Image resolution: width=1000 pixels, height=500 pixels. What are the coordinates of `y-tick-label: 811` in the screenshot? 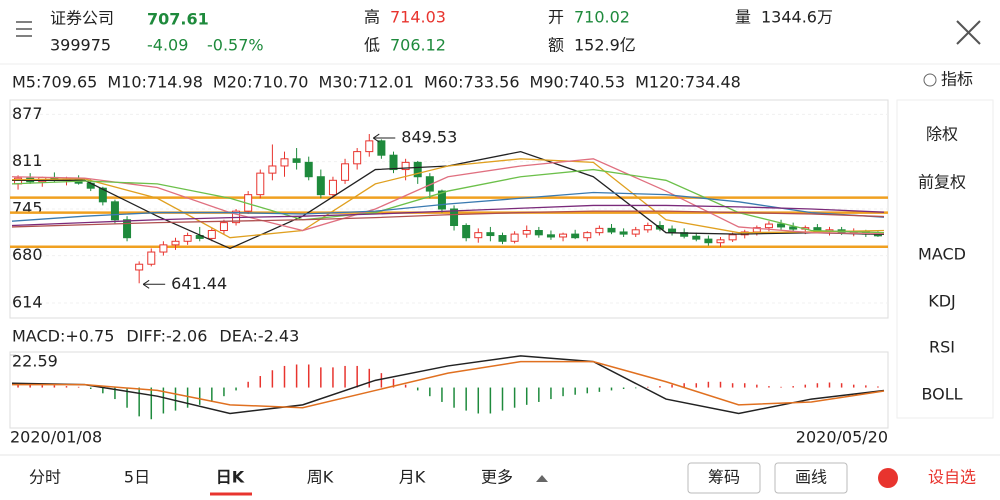 It's located at (27, 160).